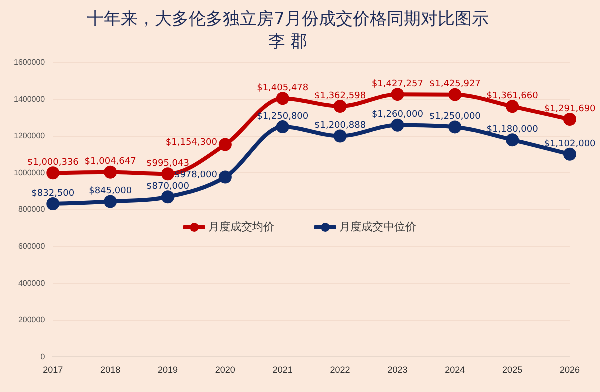 This screenshot has height=392, width=600. What do you see at coordinates (192, 143) in the screenshot?
I see `data-label: $1,154,300` at bounding box center [192, 143].